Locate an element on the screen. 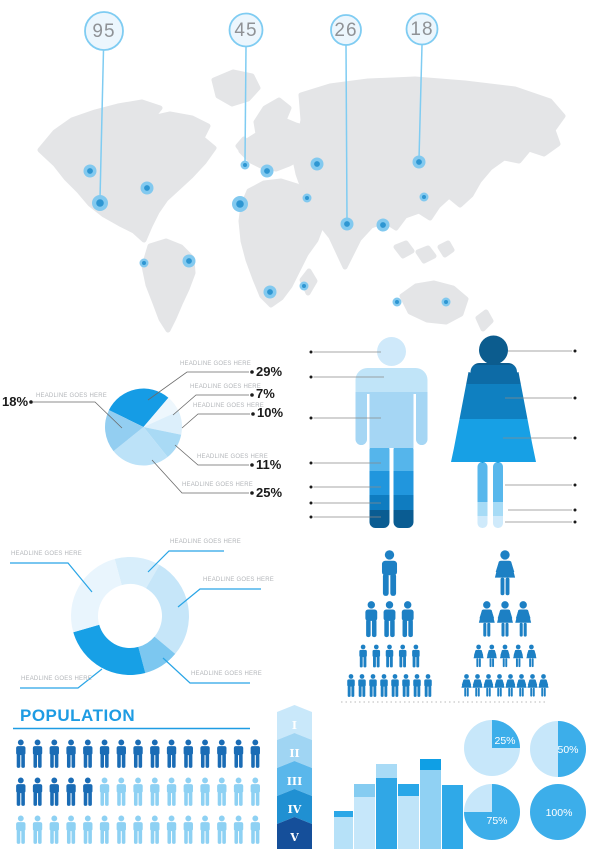  level-label-5: V is located at coordinates (294, 837).